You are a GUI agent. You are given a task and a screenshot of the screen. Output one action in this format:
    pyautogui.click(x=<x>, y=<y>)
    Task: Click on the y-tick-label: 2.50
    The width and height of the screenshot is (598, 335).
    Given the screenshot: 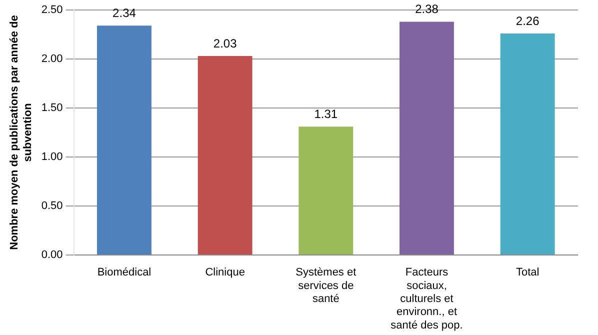 What is the action you would take?
    pyautogui.click(x=52, y=10)
    